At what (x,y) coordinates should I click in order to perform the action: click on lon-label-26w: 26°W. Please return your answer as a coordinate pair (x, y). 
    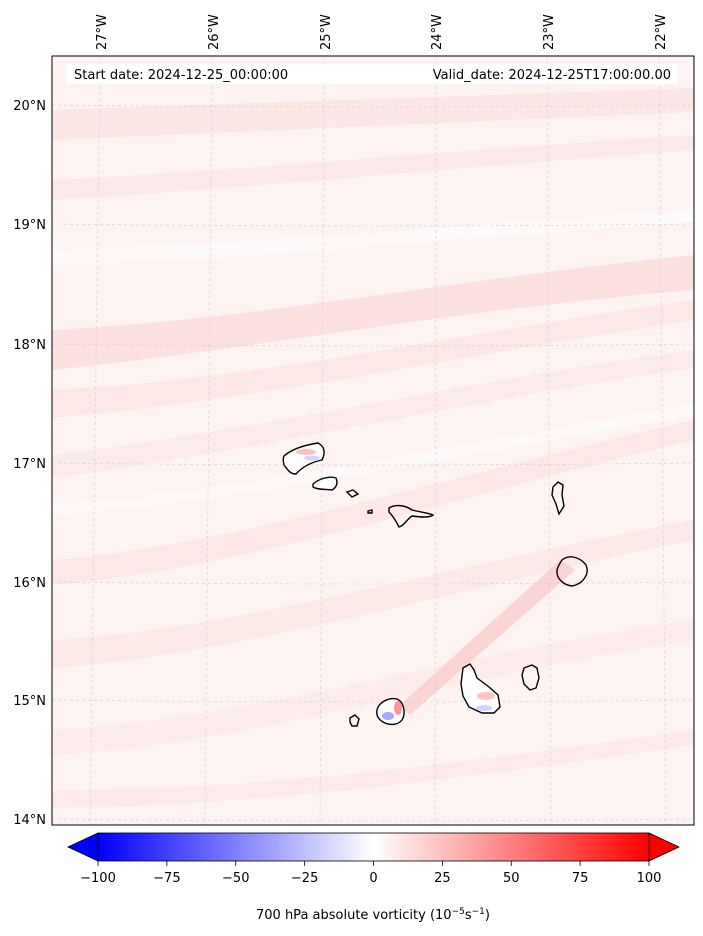
    Looking at the image, I should click on (214, 32).